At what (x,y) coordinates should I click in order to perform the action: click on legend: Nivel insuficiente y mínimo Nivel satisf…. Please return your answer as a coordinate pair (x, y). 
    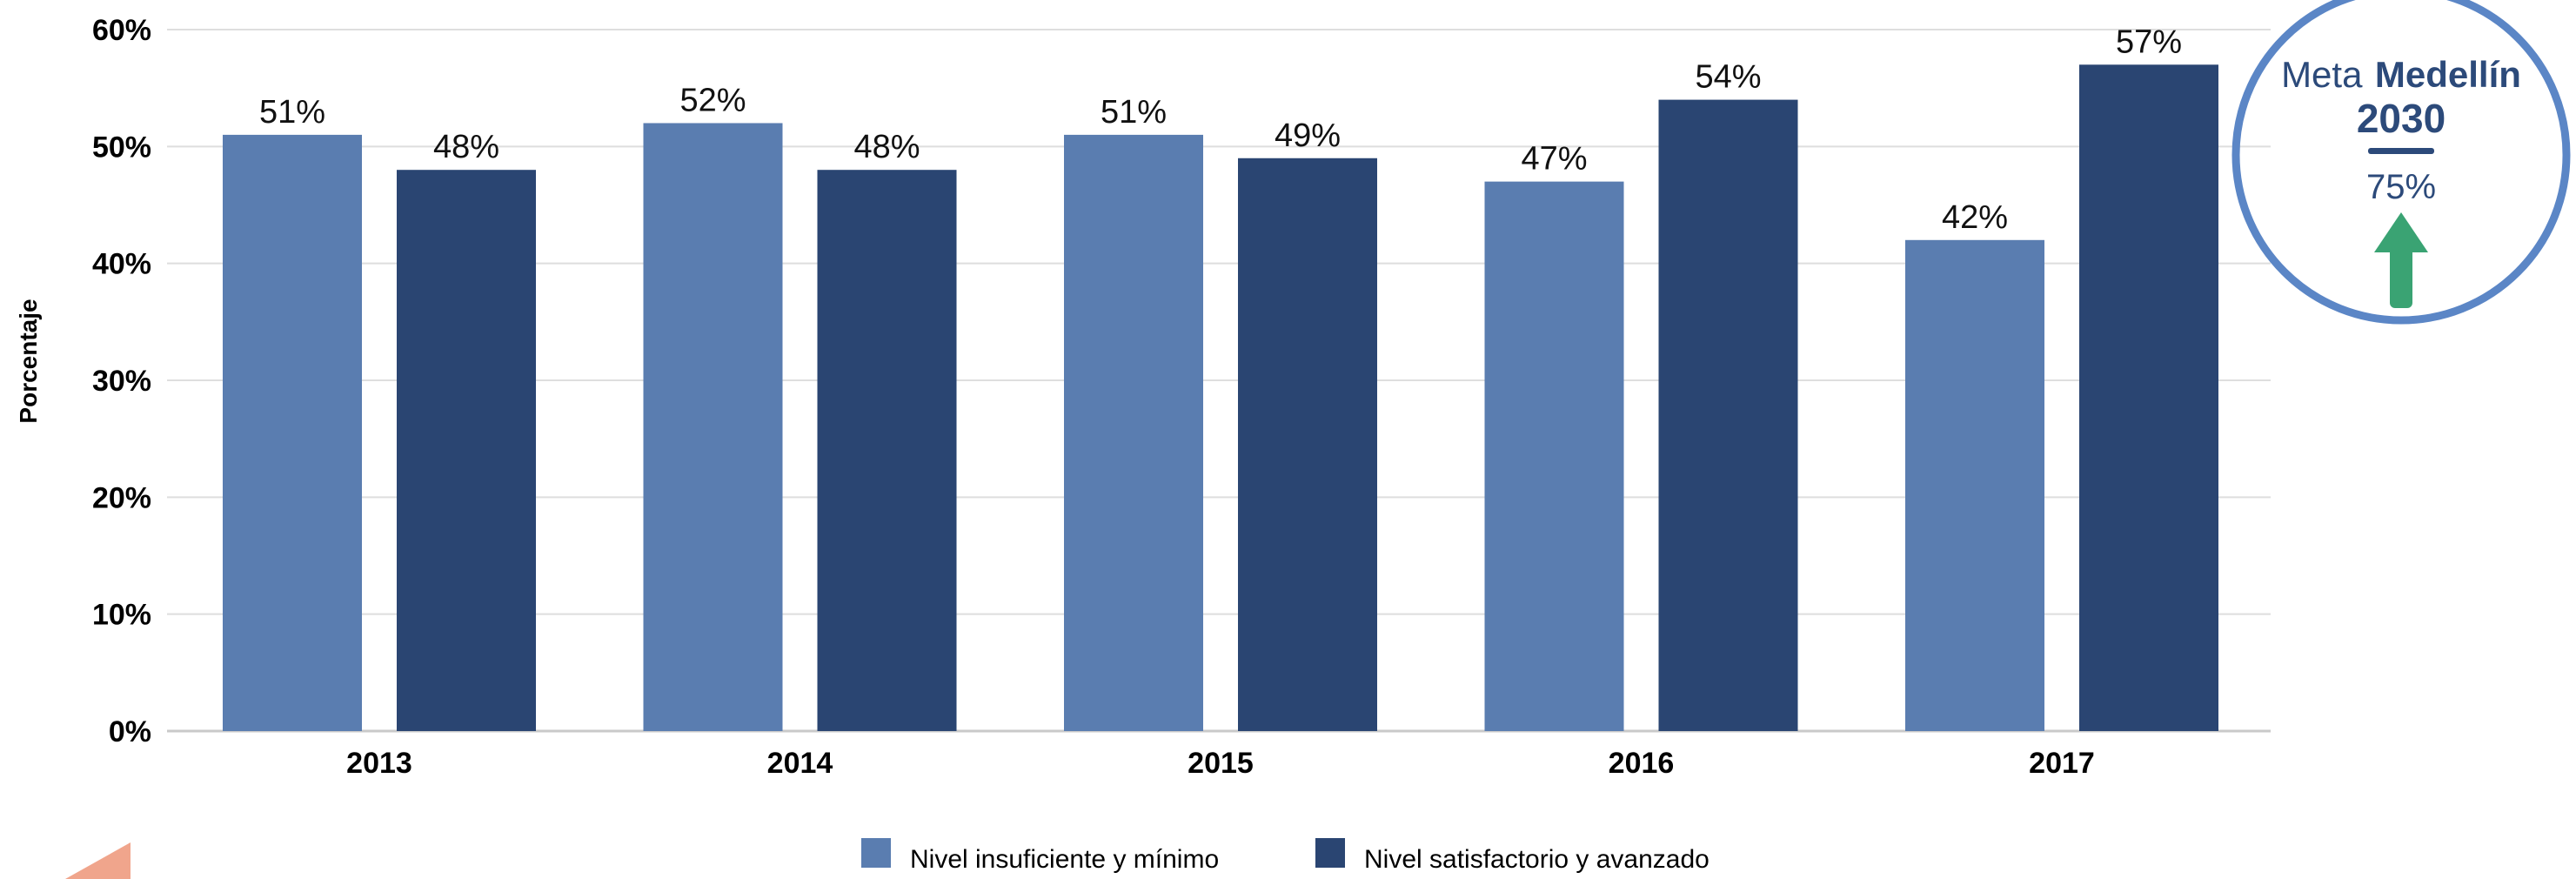
    Looking at the image, I should click on (1285, 856).